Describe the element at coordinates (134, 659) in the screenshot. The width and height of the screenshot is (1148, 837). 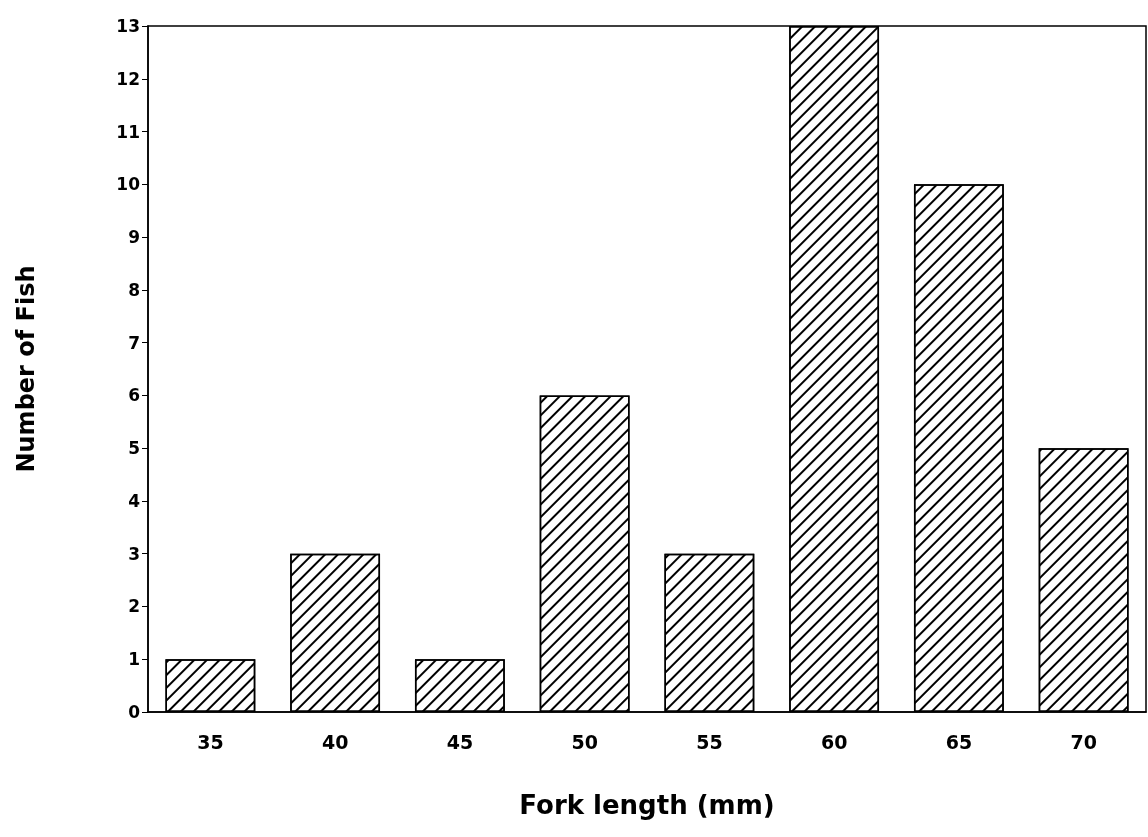
I see `y-tick-label: 1` at that location.